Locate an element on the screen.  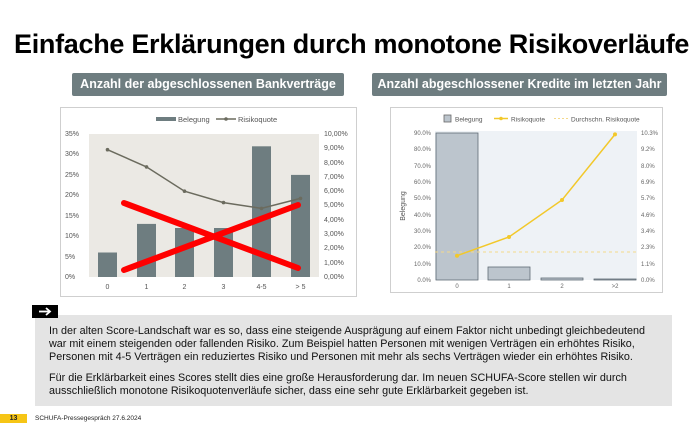
svg-text: 1.1% is located at coordinates (648, 265).